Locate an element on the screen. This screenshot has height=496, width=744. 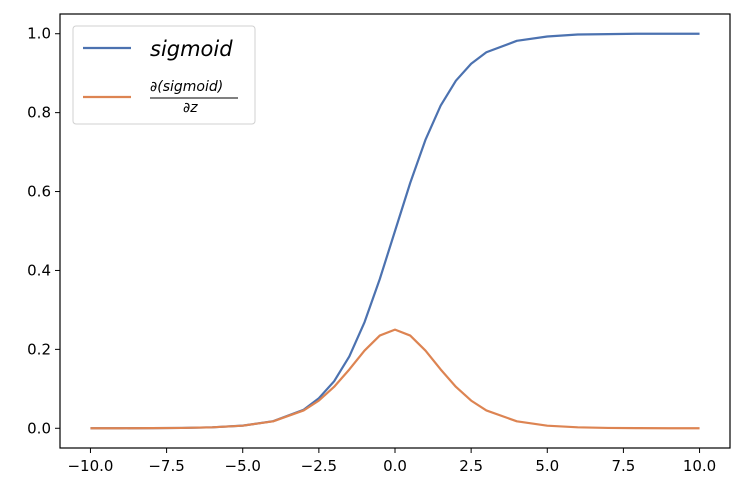
x-tick-label: −5.0 is located at coordinates (243, 466).